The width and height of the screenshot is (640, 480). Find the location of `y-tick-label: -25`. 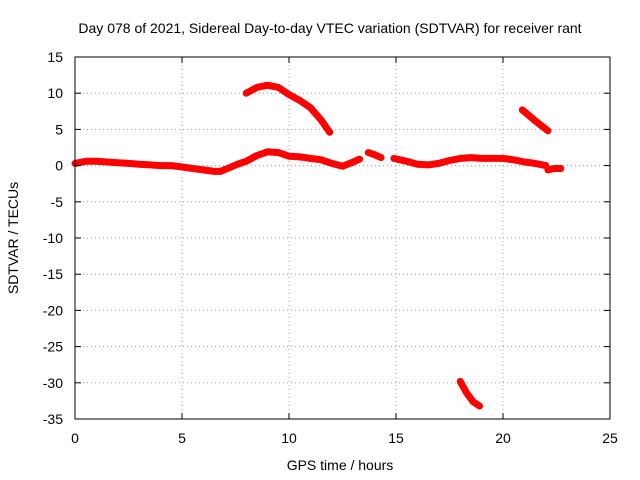

y-tick-label: -25 is located at coordinates (53, 347).